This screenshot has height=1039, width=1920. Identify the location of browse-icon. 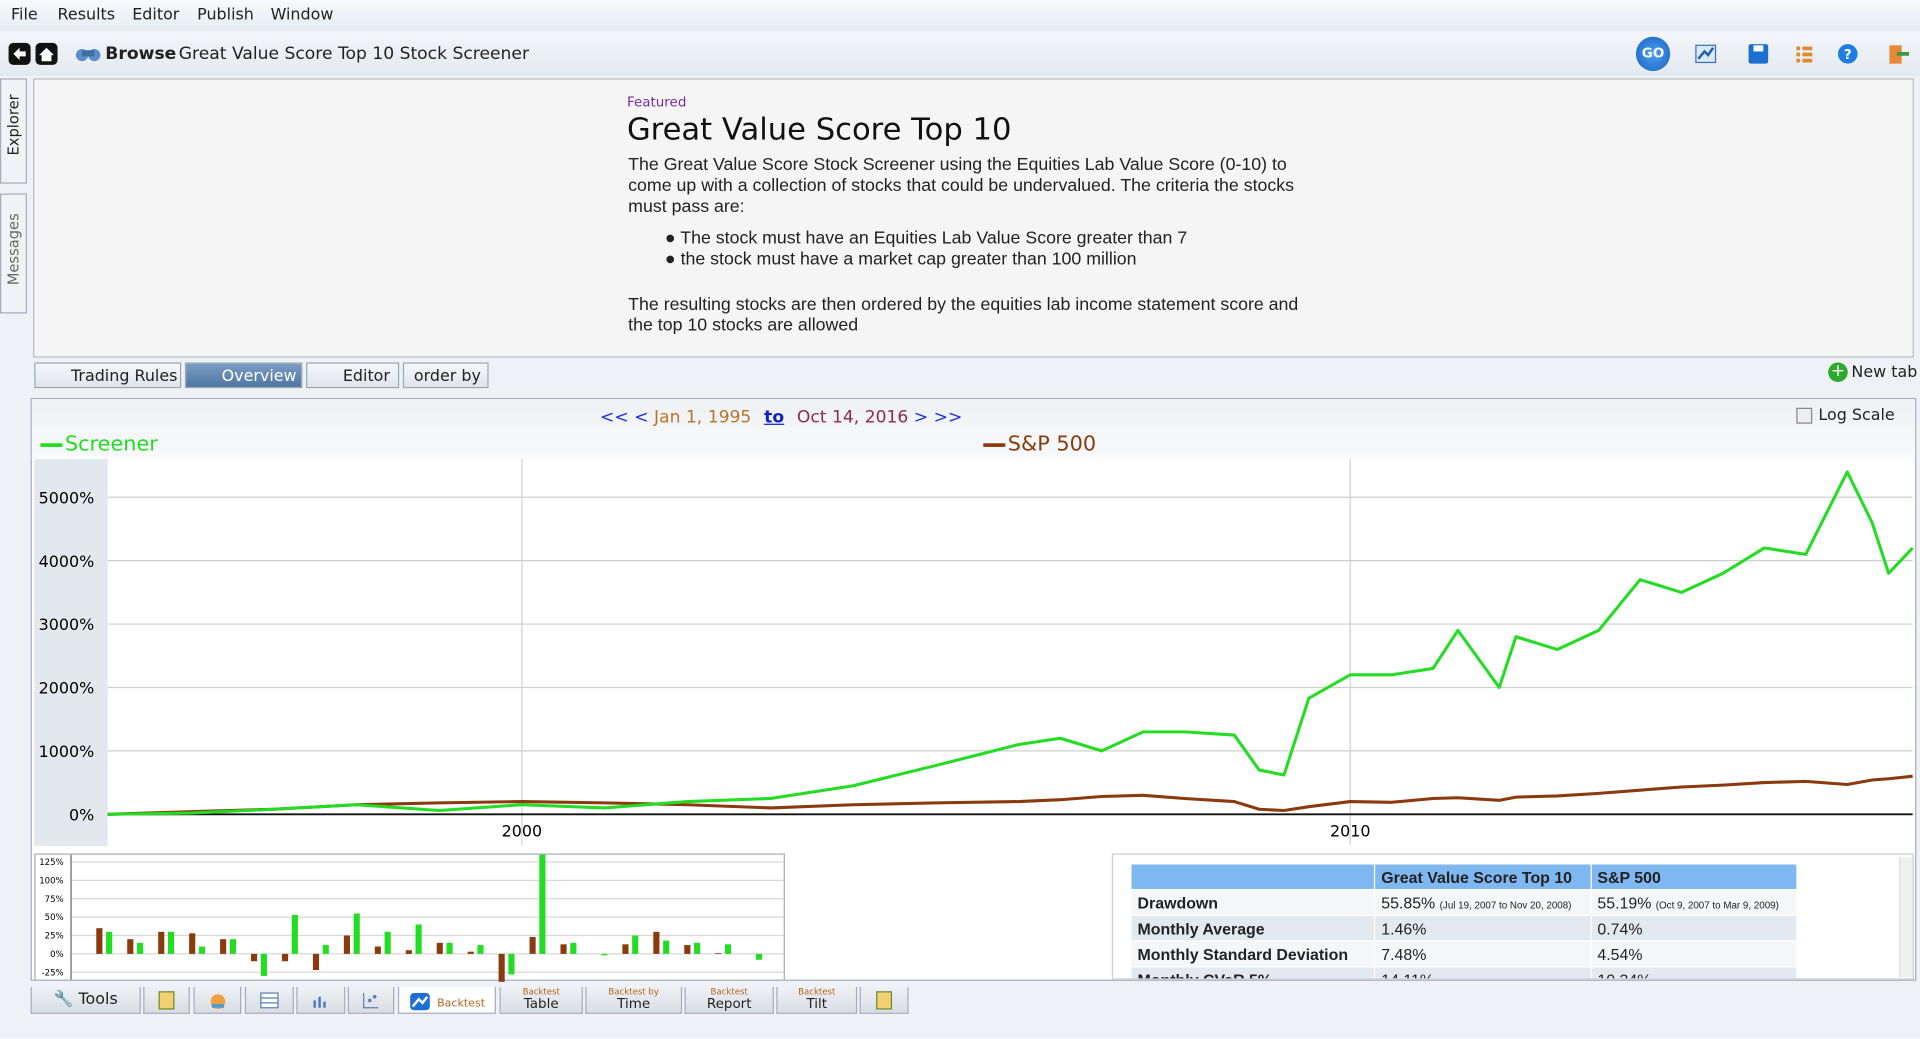
(88, 55).